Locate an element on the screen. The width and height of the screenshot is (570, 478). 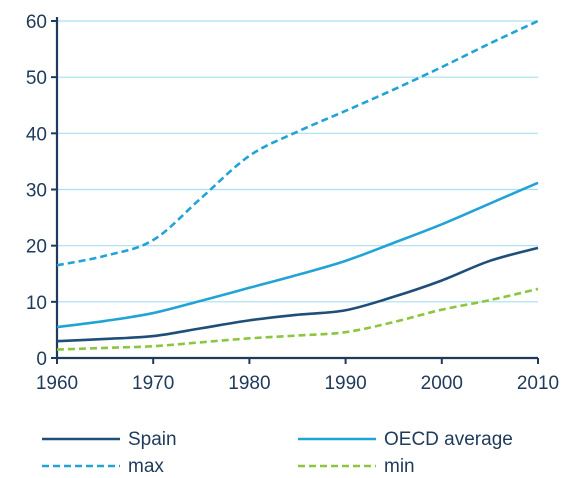
legend-label-min: min is located at coordinates (399, 466).